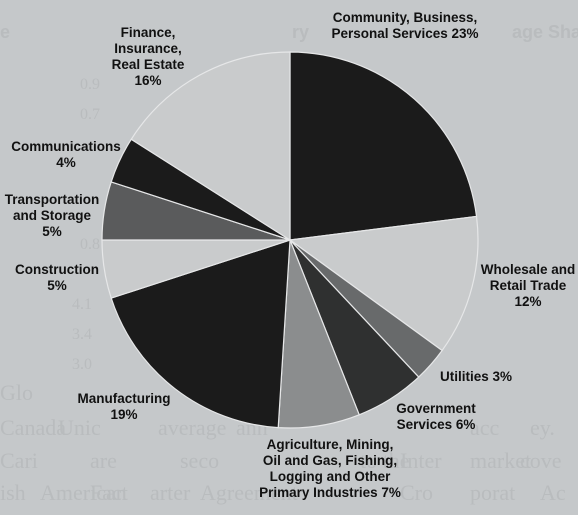  Describe the element at coordinates (330, 460) in the screenshot. I see `slice-label-line: Oil and Gas, Fishing,` at that location.